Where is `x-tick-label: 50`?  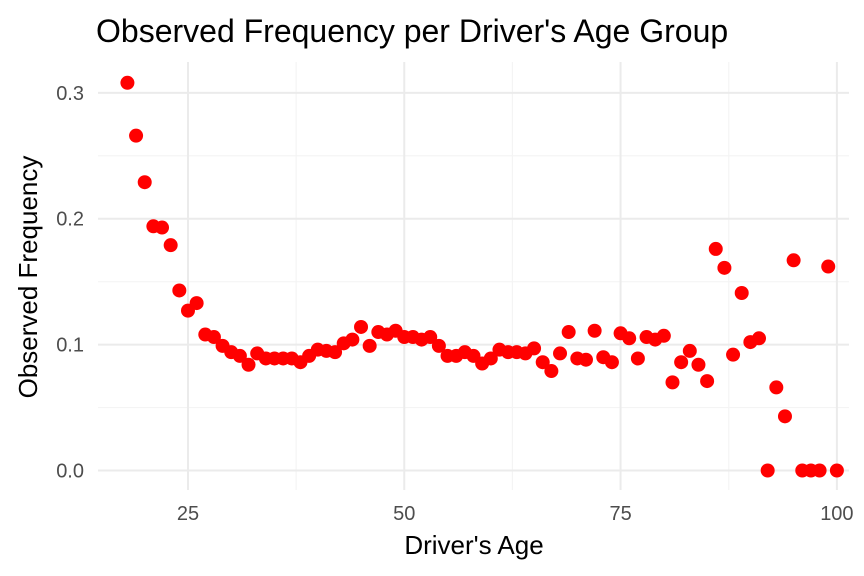
x-tick-label: 50 is located at coordinates (404, 514).